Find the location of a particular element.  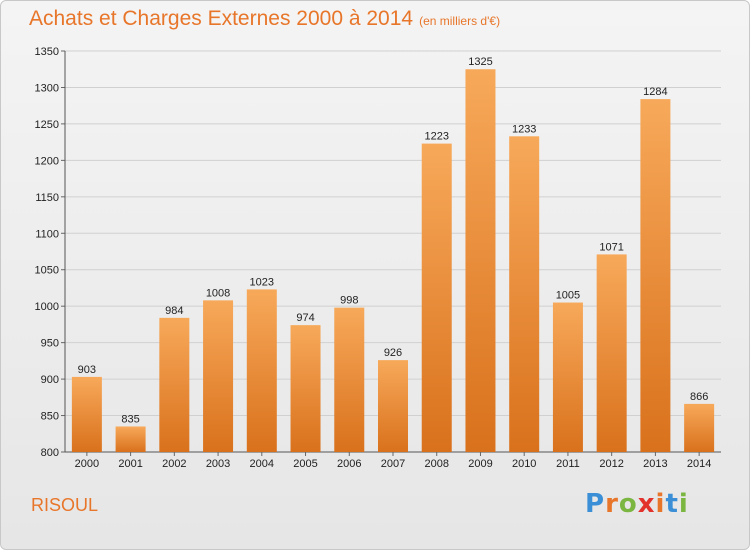

logo-letter: t is located at coordinates (672, 504).